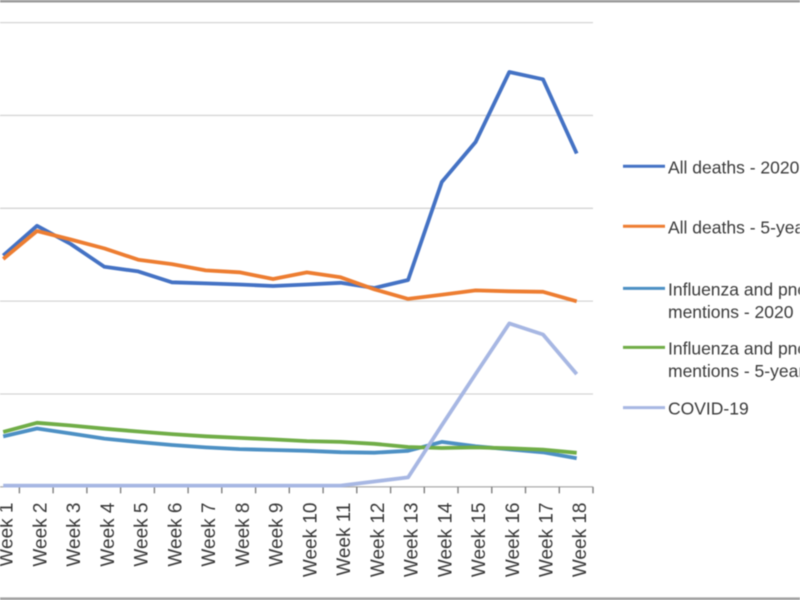 This screenshot has height=600, width=800. I want to click on svg-text: Week 15, so click(479, 539).